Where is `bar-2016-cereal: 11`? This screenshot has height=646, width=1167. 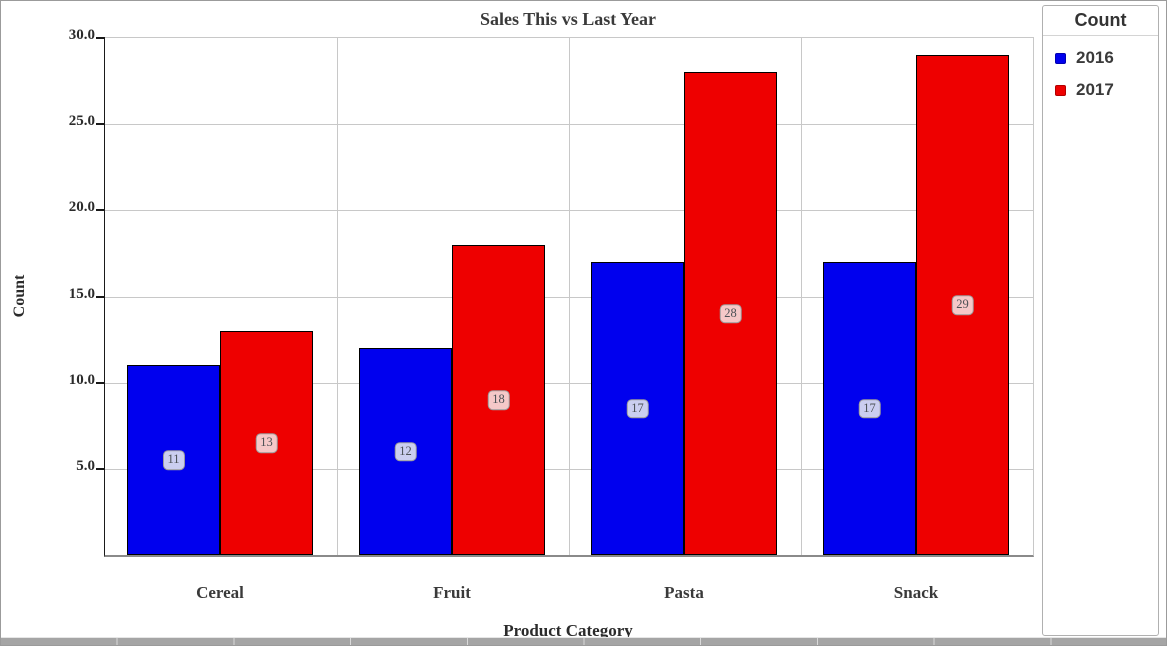 bar-2016-cereal: 11 is located at coordinates (173, 460).